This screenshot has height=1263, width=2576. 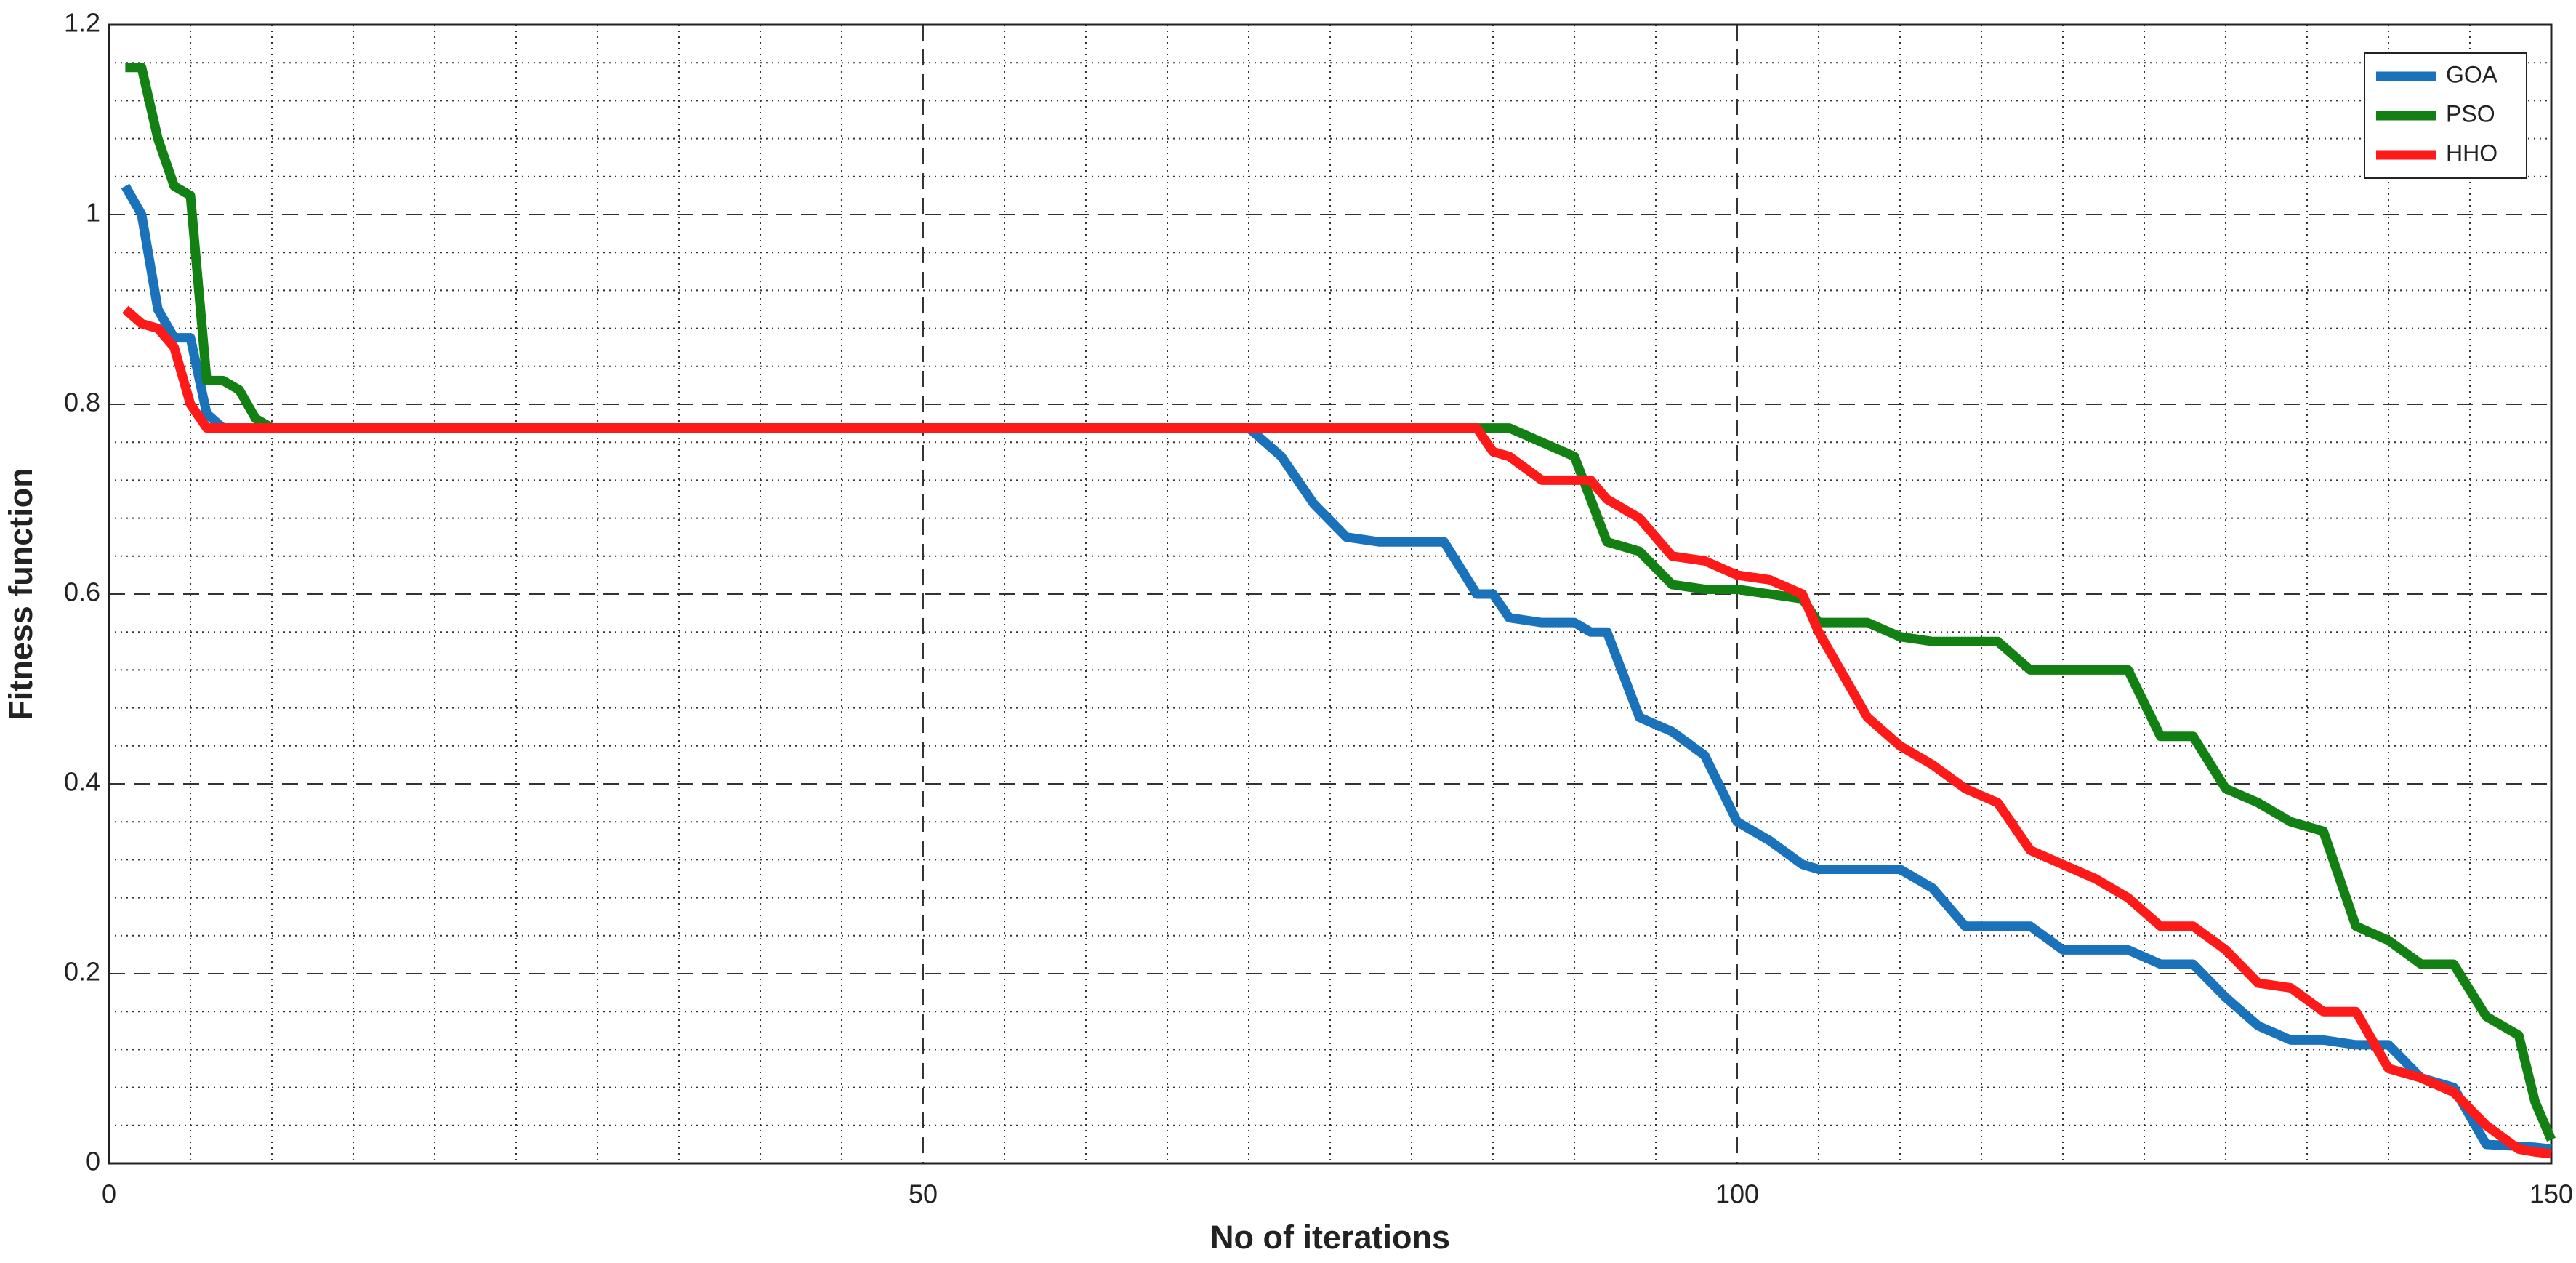 What do you see at coordinates (93, 213) in the screenshot?
I see `y-tick-label: 1` at bounding box center [93, 213].